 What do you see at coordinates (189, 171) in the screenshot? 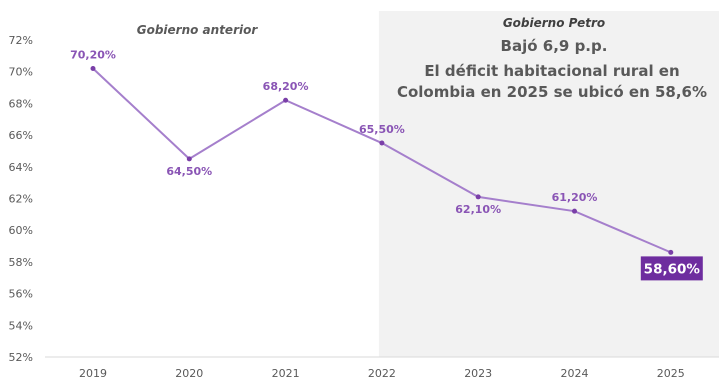
I see `data-label: 64,50%` at bounding box center [189, 171].